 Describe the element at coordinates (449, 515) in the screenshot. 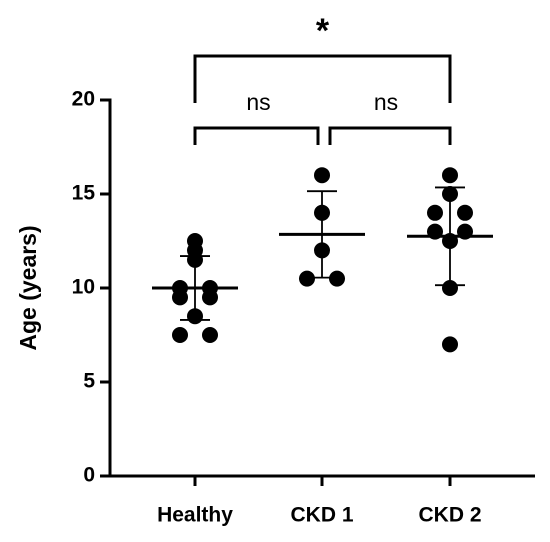

I see `x-tick-label: CKD 2` at that location.